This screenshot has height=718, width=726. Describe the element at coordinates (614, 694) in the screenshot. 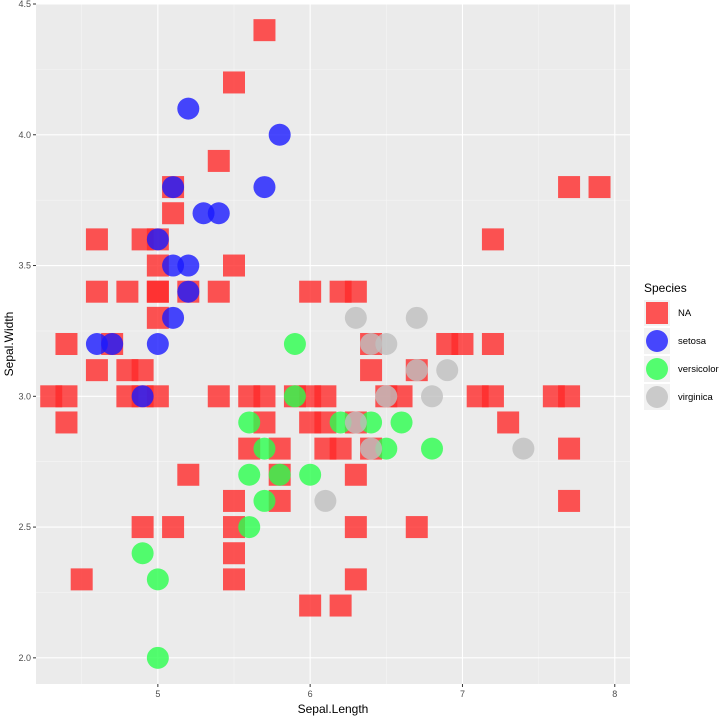

I see `x-tick-label: 8` at that location.